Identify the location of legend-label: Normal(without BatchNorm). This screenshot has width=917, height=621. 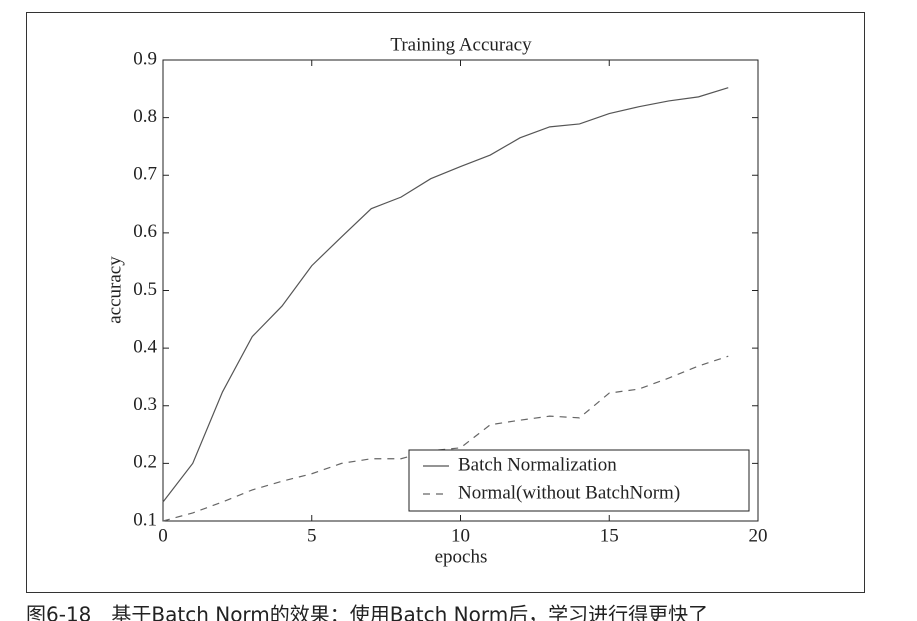
(569, 492).